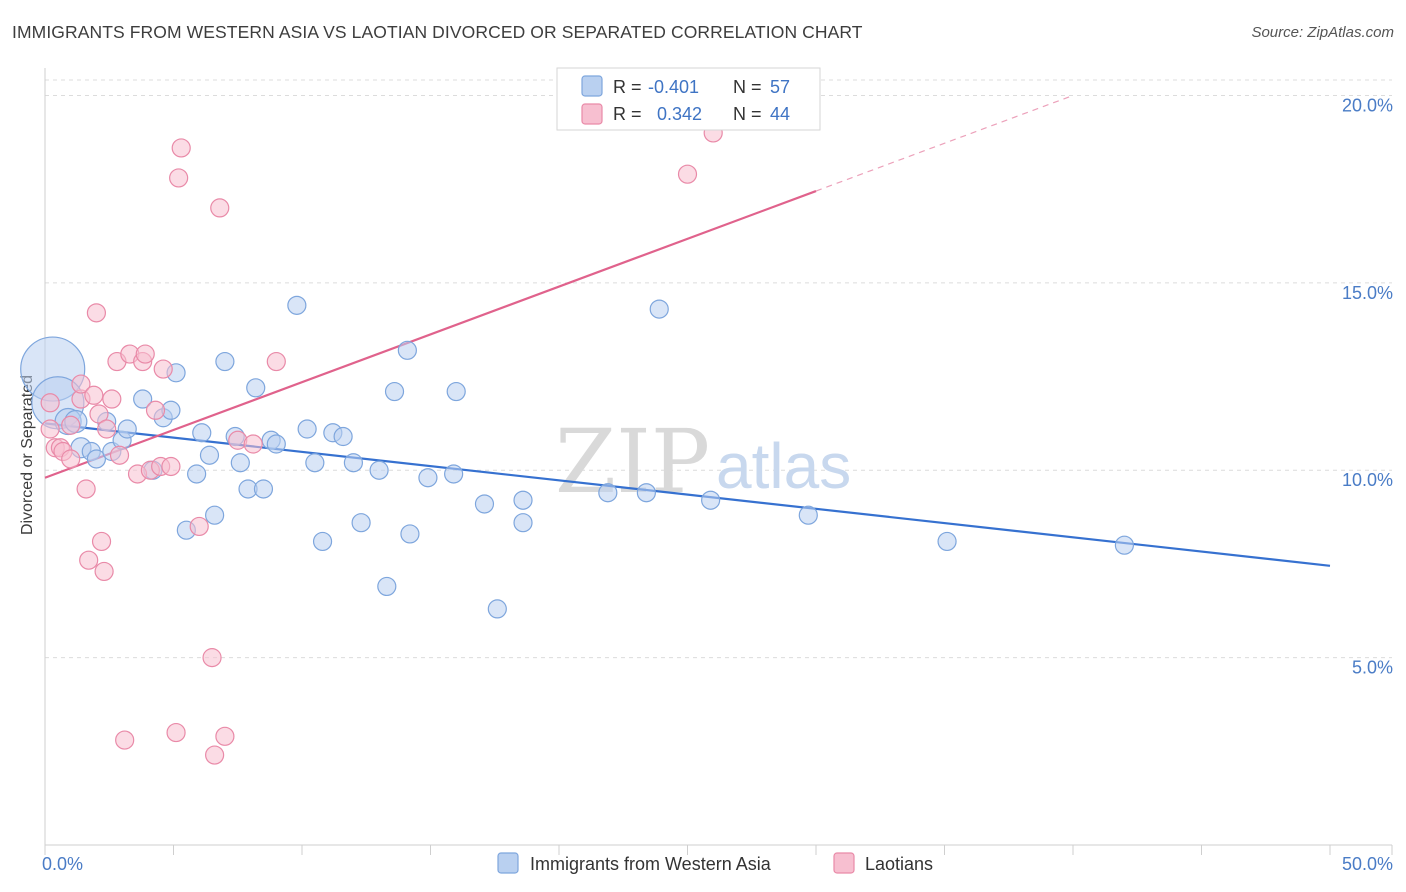 This screenshot has height=892, width=1406. I want to click on series-legend-swatch-blue, so click(508, 863).